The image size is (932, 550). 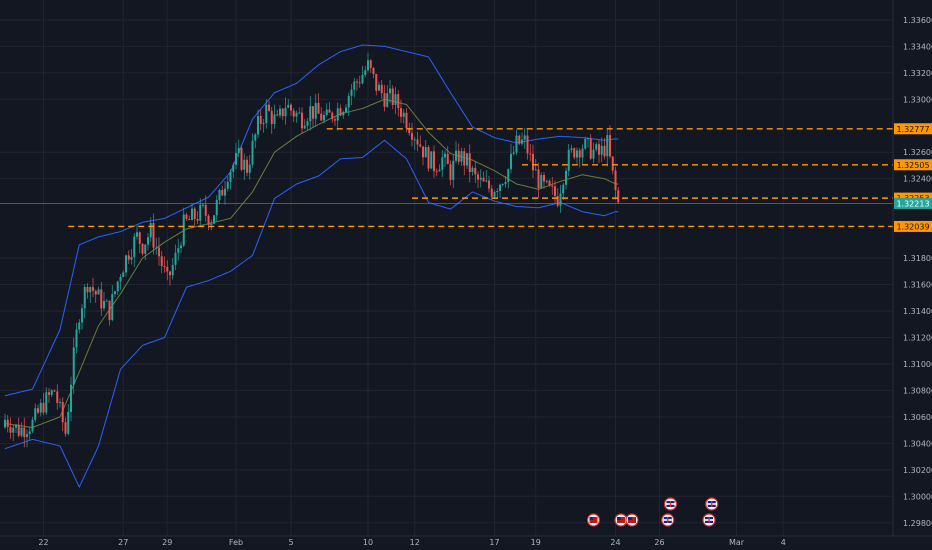 What do you see at coordinates (411, 542) in the screenshot?
I see `time-axis: 22 27 29 Feb 5 10 12 17 19 24 26 Mar 4` at bounding box center [411, 542].